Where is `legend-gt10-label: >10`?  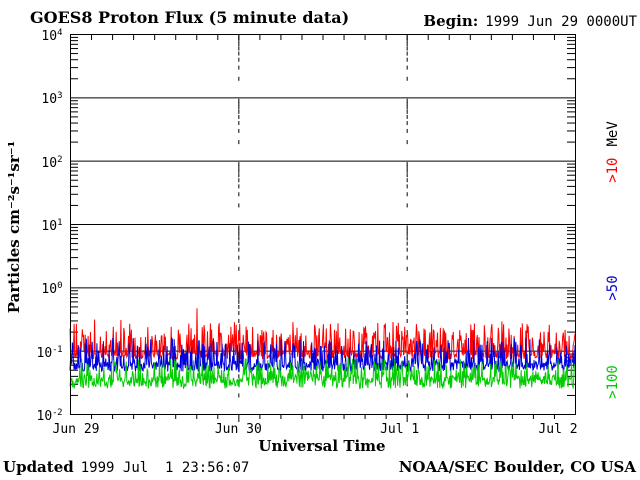
legend-gt10-label: >10 is located at coordinates (613, 170).